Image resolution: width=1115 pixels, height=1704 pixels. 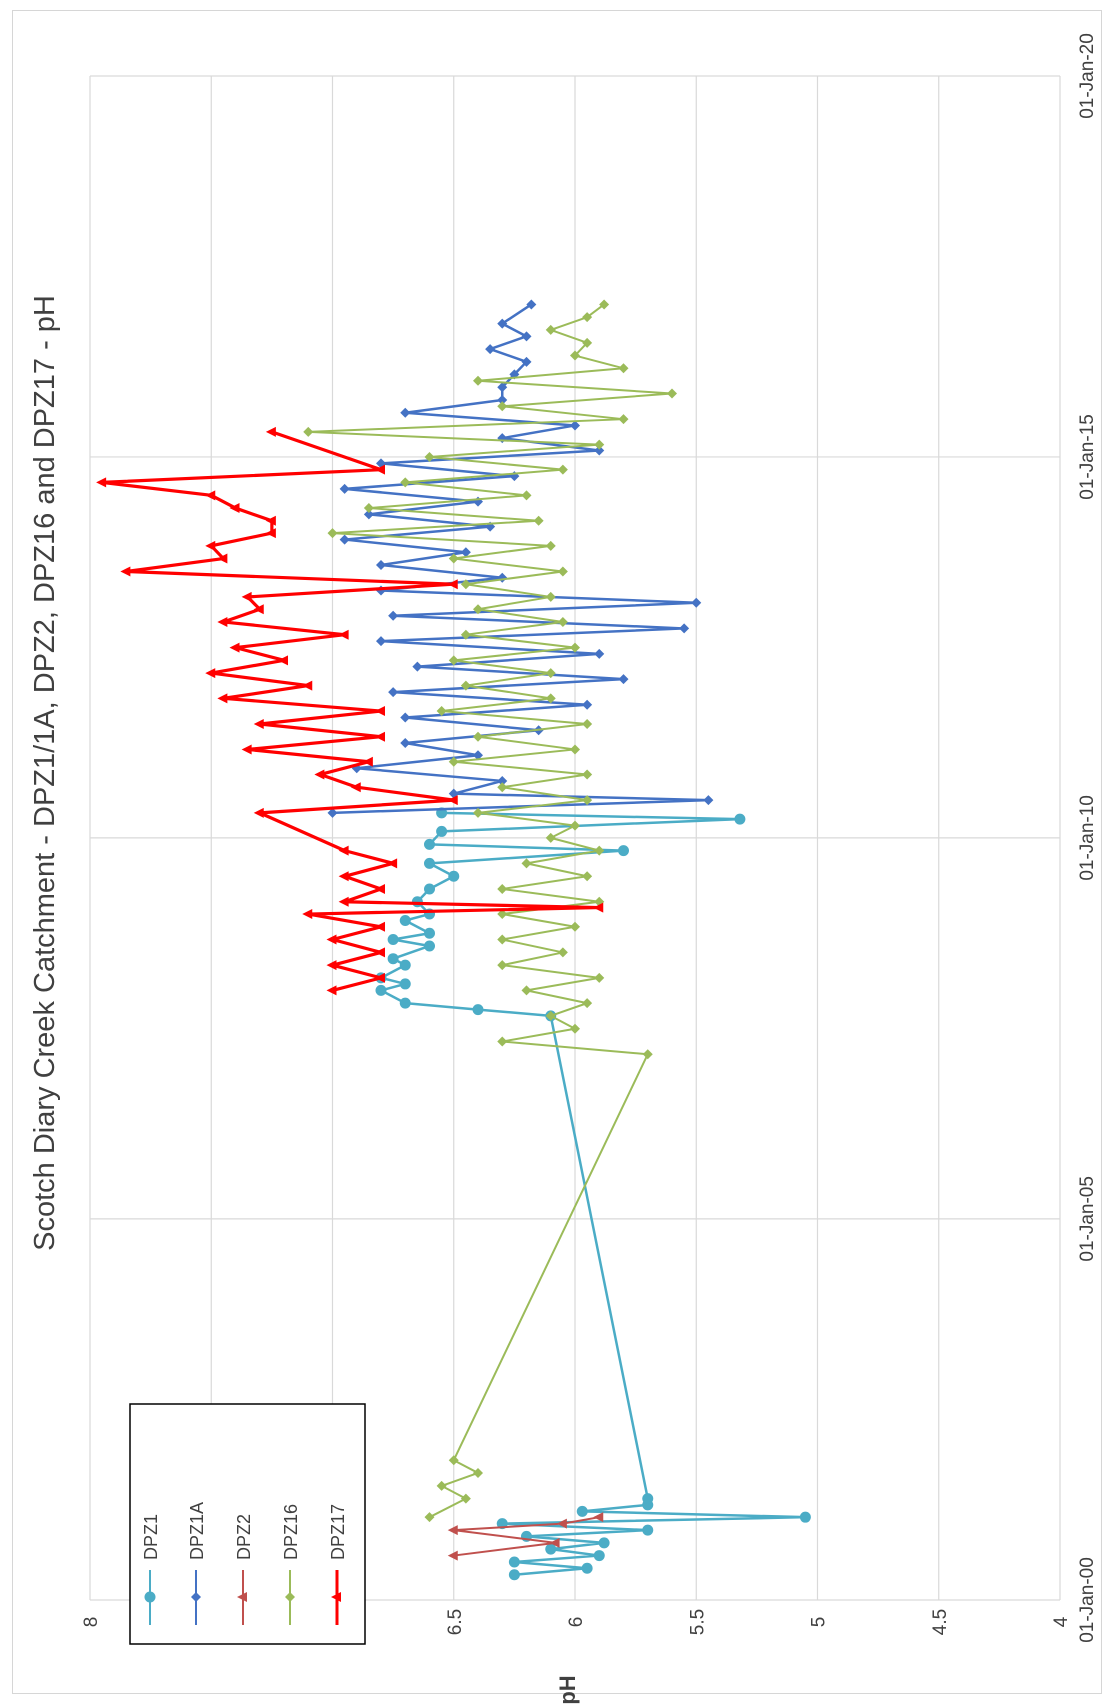 I want to click on ph-tick-label: 6.5, so click(x=455, y=1622).